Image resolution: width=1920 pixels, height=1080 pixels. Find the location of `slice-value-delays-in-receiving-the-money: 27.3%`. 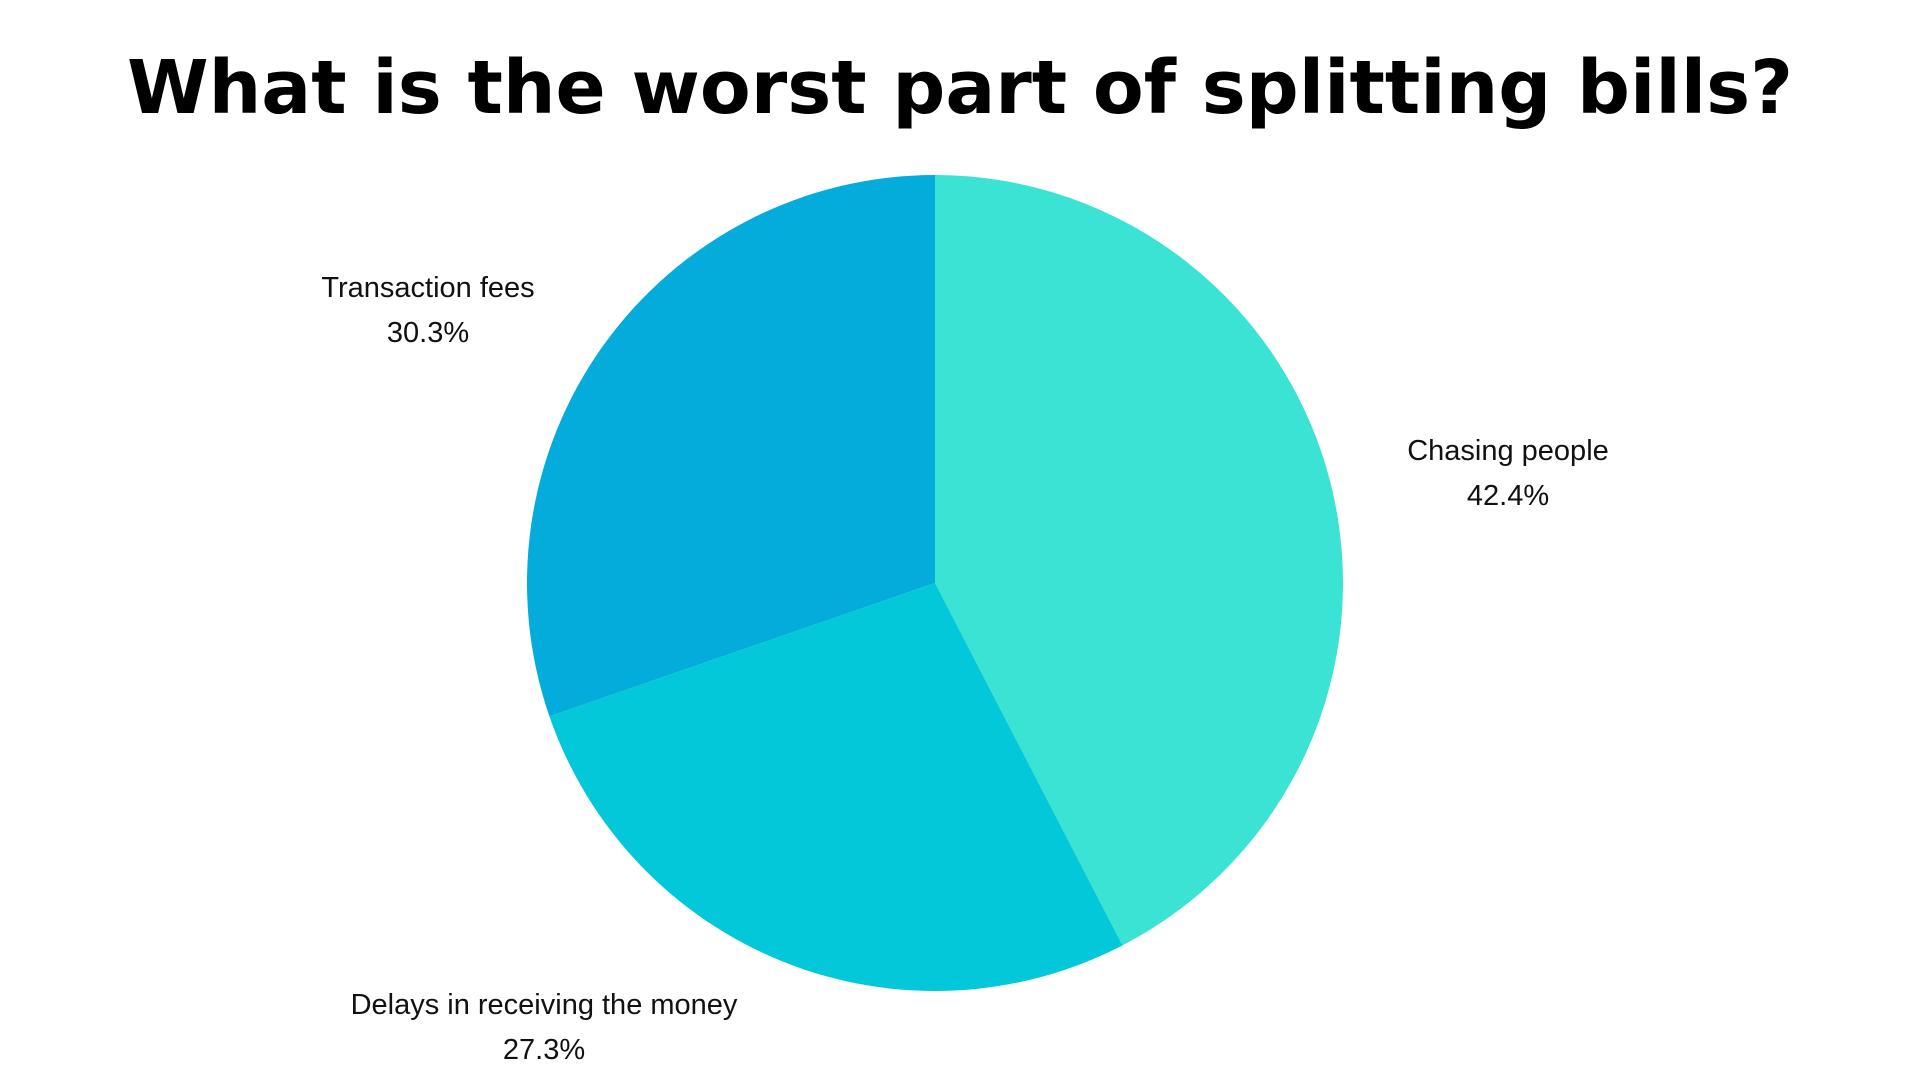

slice-value-delays-in-receiving-the-money: 27.3% is located at coordinates (544, 1050).